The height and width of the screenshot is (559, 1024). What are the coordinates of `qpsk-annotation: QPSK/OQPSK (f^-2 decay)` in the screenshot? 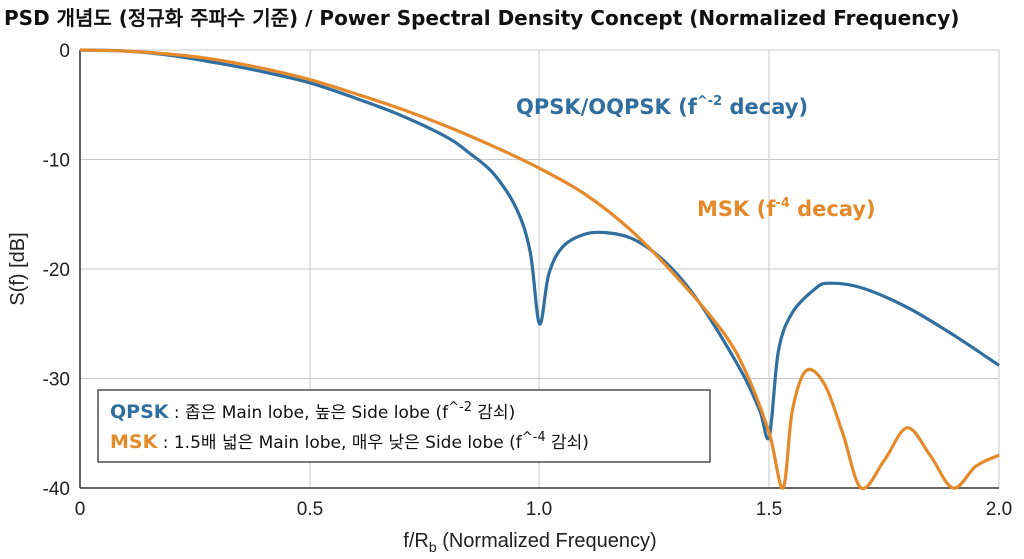 It's located at (662, 106).